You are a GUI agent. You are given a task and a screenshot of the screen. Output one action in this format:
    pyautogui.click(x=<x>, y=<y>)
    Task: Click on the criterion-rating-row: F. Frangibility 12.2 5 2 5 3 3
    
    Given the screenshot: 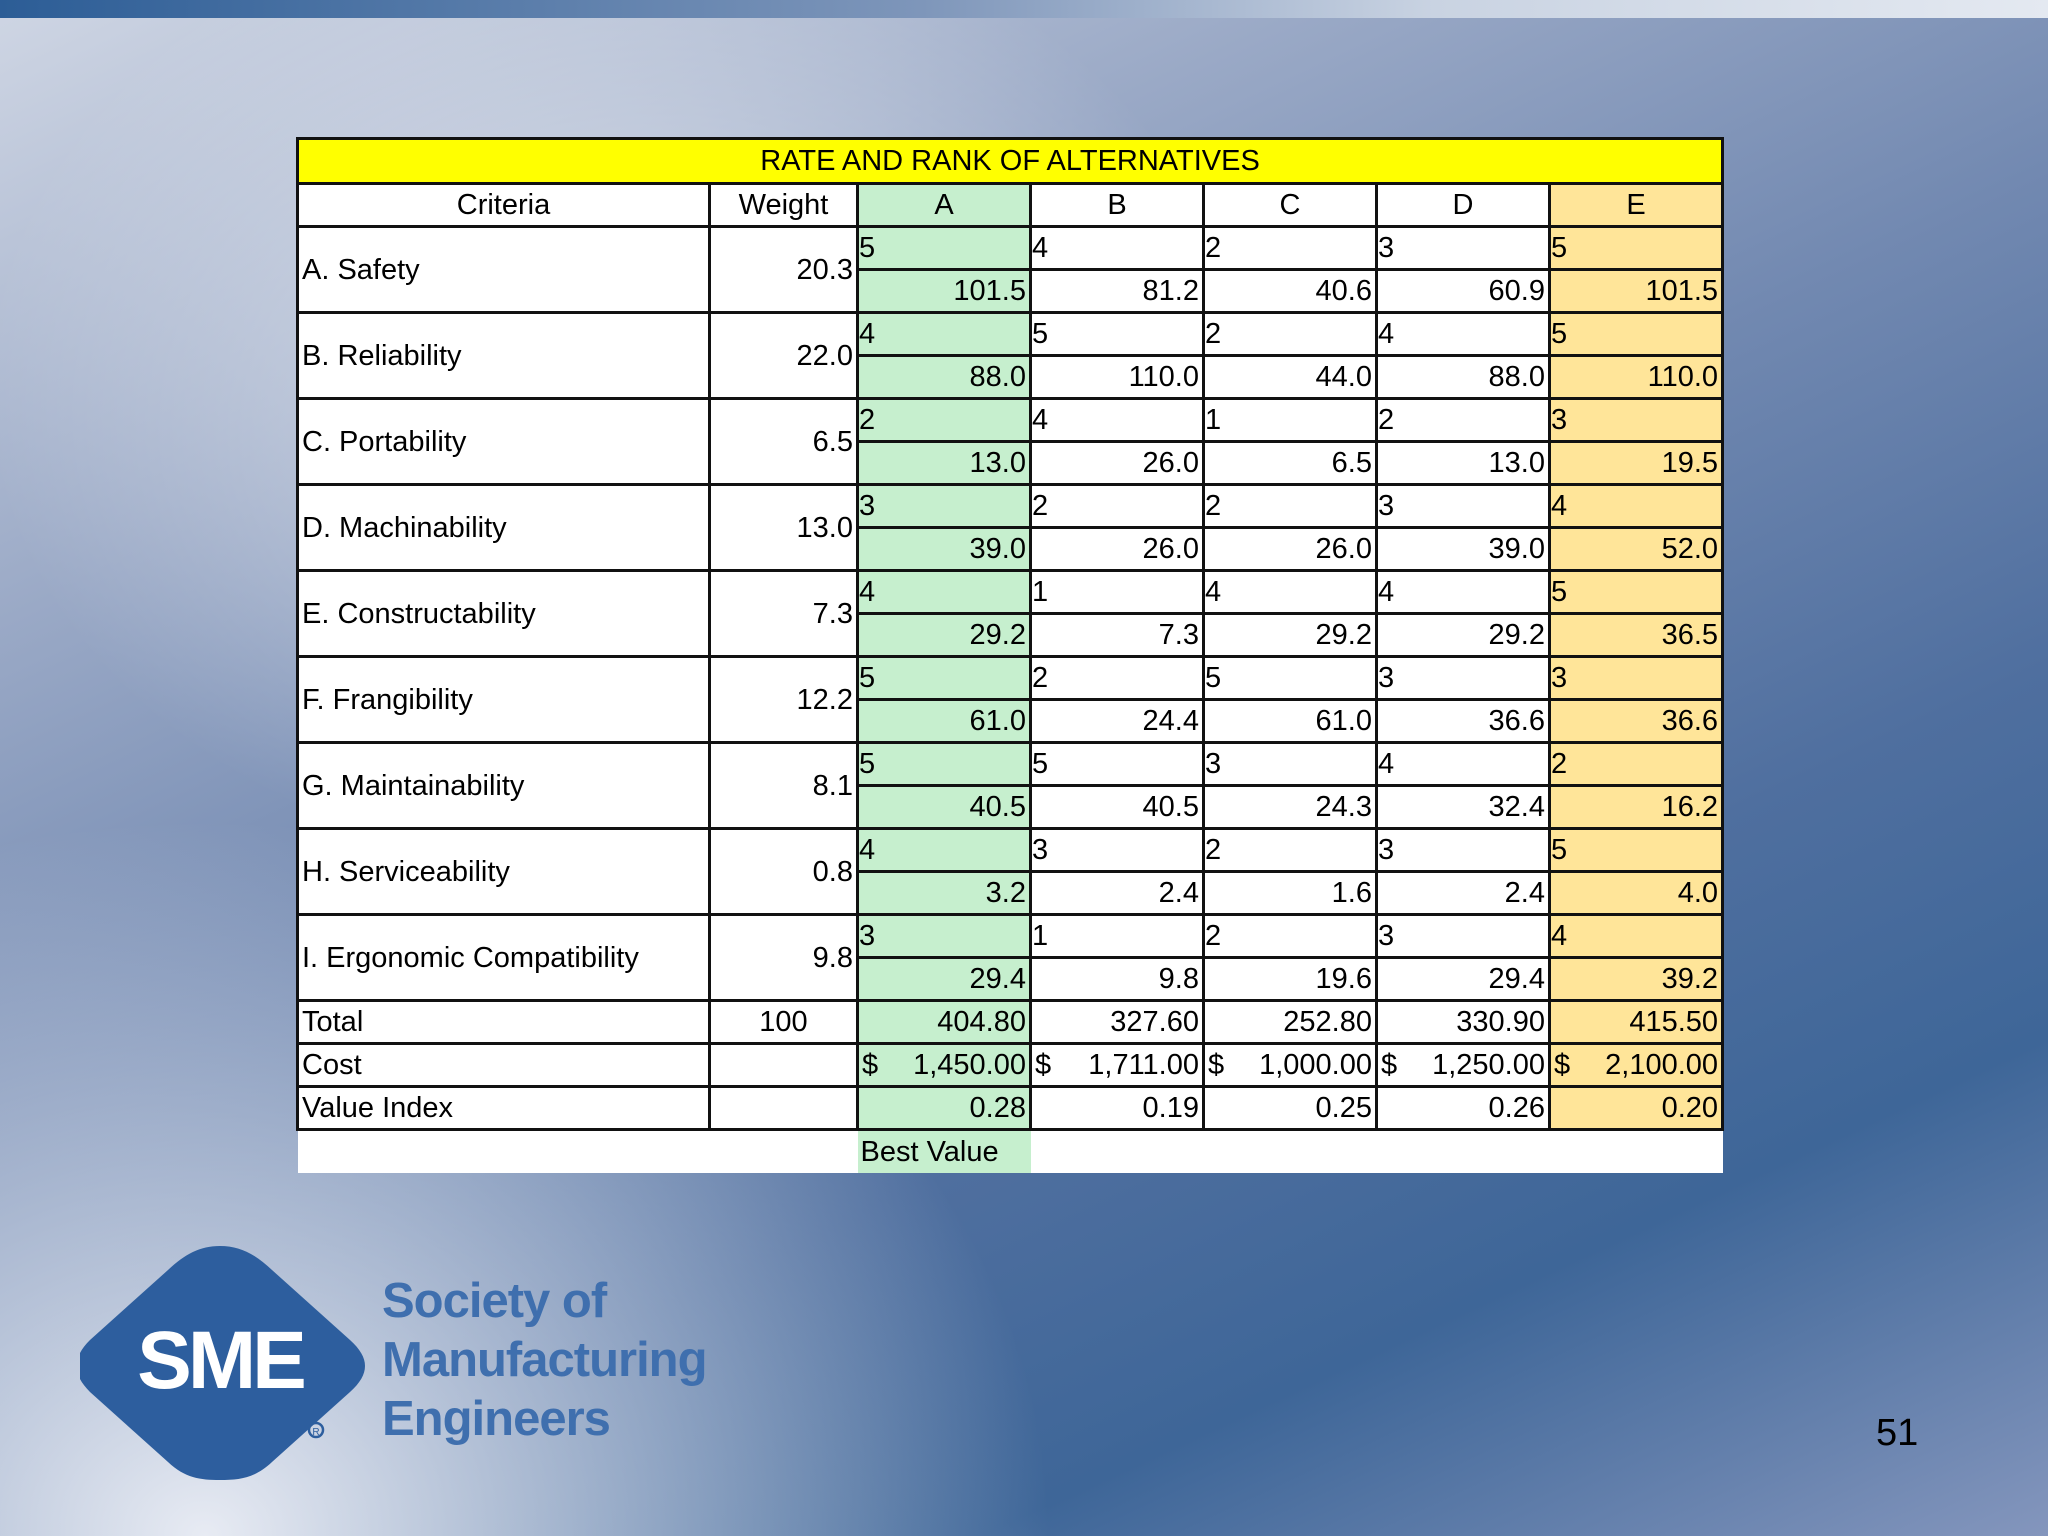 What is the action you would take?
    pyautogui.click(x=1010, y=699)
    